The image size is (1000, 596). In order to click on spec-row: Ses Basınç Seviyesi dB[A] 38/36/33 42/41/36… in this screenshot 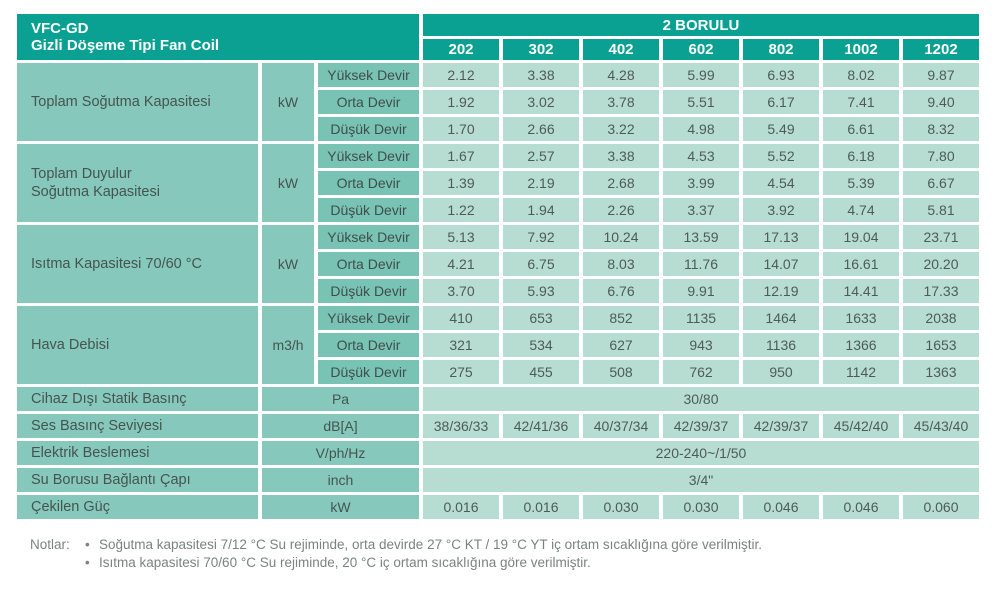, I will do `click(498, 426)`.